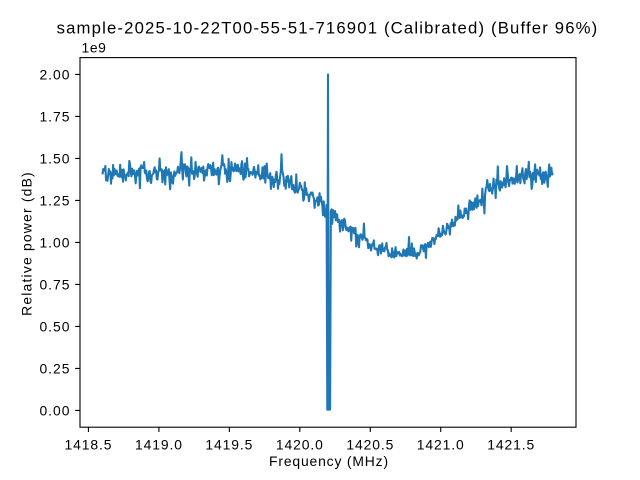 The image size is (640, 480). What do you see at coordinates (370, 445) in the screenshot?
I see `svg-text: 1420.5` at bounding box center [370, 445].